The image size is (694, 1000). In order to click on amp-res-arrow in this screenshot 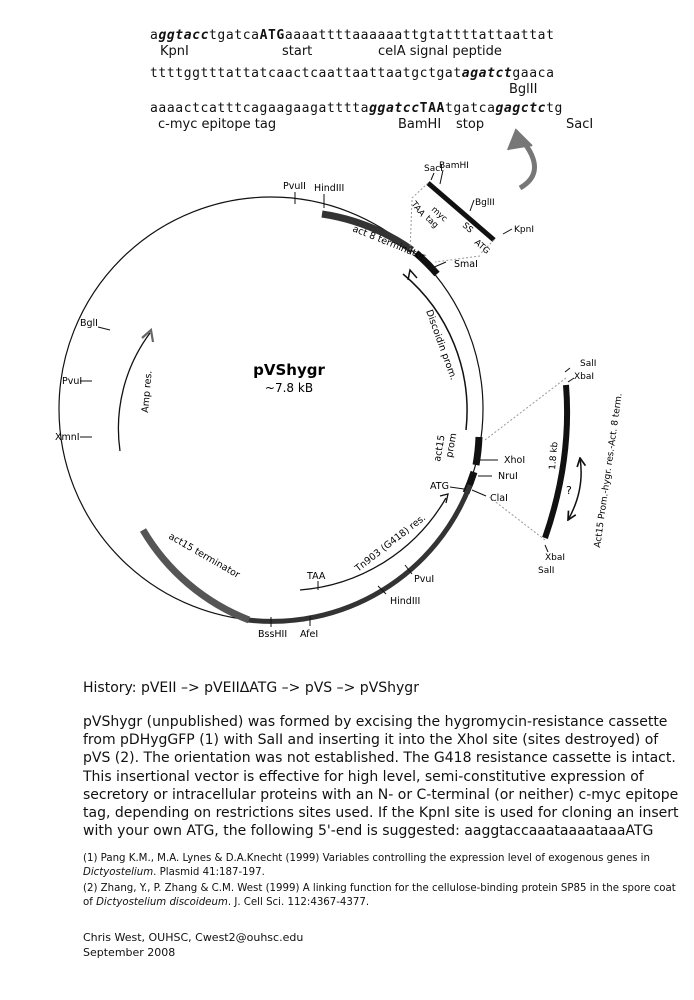, I will do `click(134, 392)`.